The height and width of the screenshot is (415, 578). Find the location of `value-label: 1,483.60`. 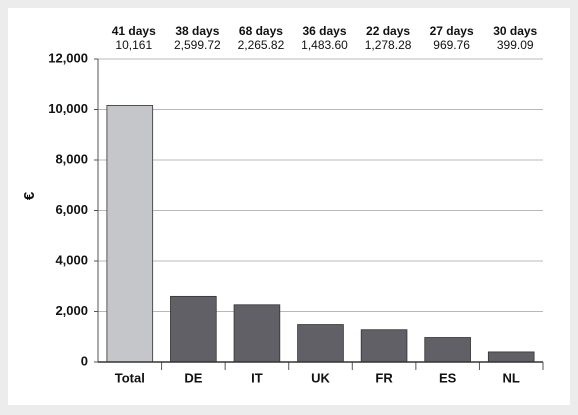

value-label: 1,483.60 is located at coordinates (324, 45).